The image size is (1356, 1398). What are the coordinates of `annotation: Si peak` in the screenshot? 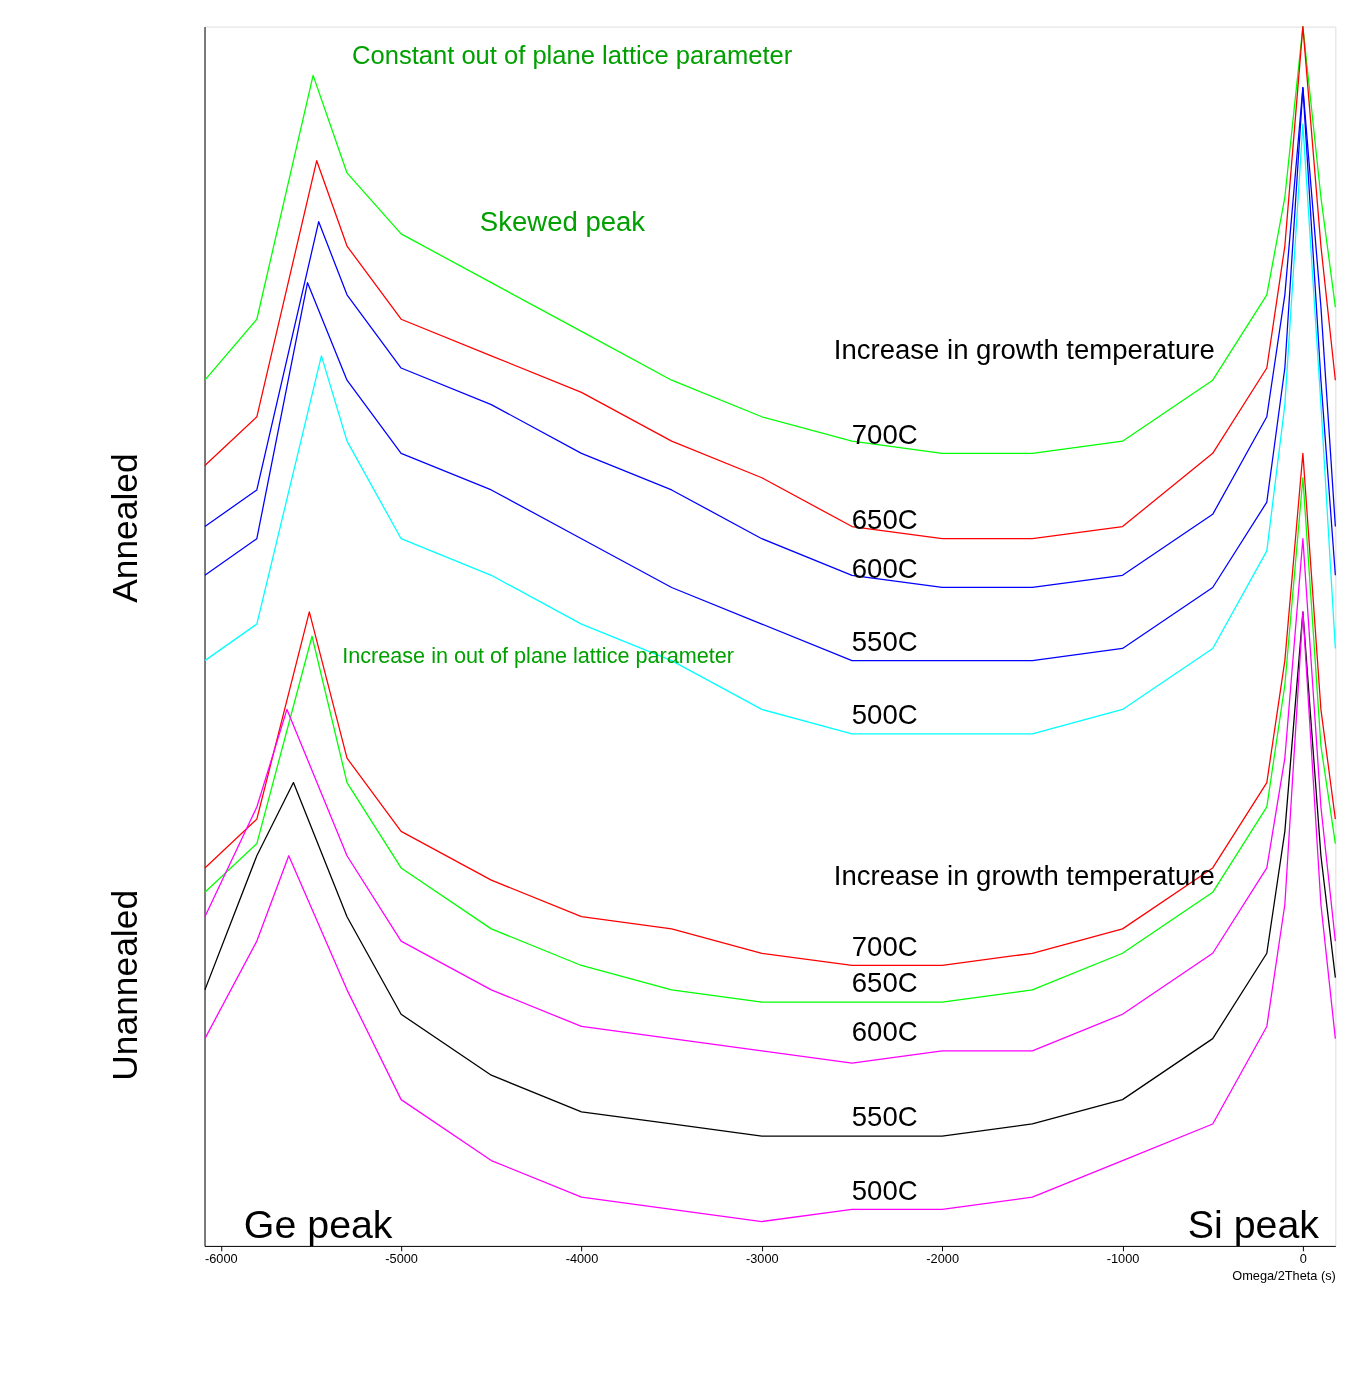 It's located at (1253, 1224).